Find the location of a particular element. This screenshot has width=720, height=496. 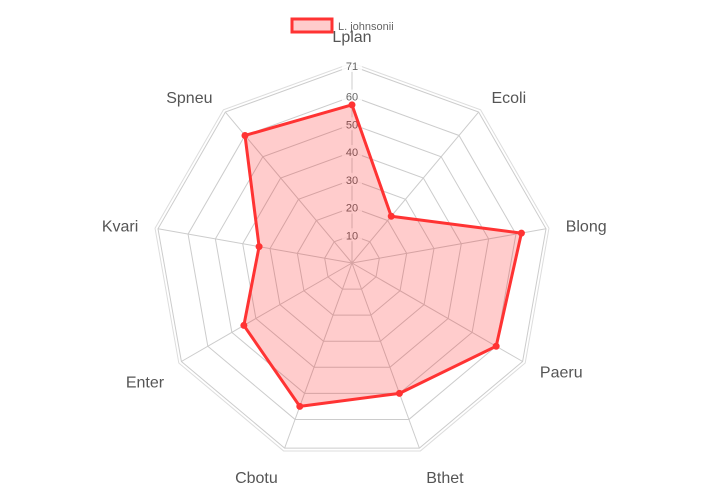

tick-label-10: 10 is located at coordinates (352, 236).